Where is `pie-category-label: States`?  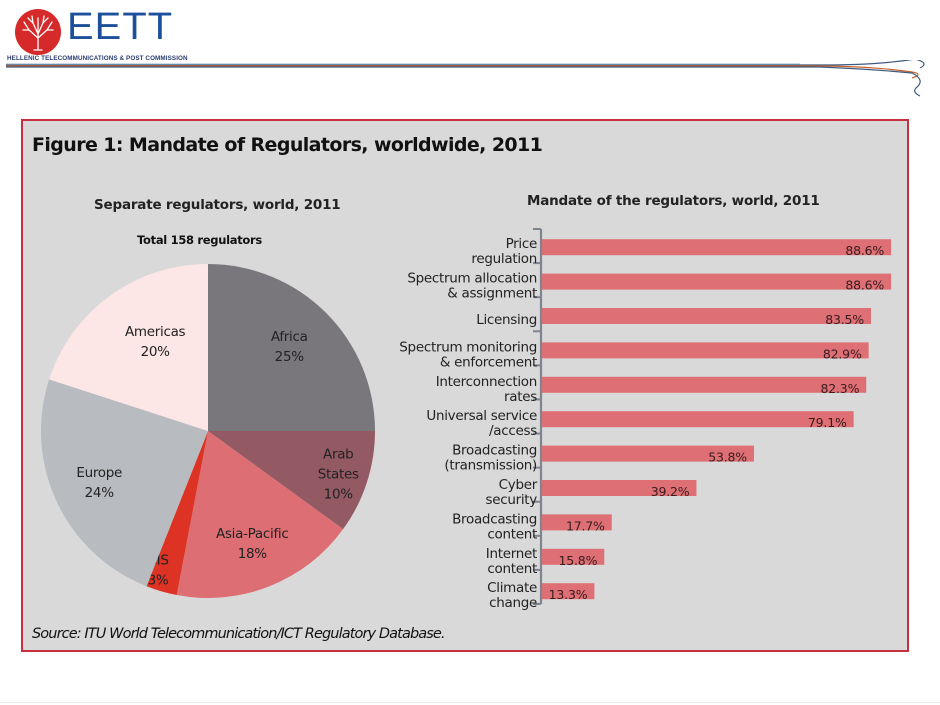 pie-category-label: States is located at coordinates (338, 474).